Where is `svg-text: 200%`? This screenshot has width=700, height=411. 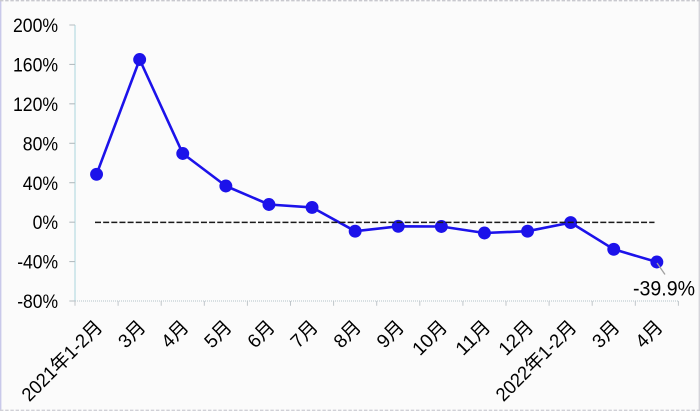 svg-text: 200% is located at coordinates (35, 26).